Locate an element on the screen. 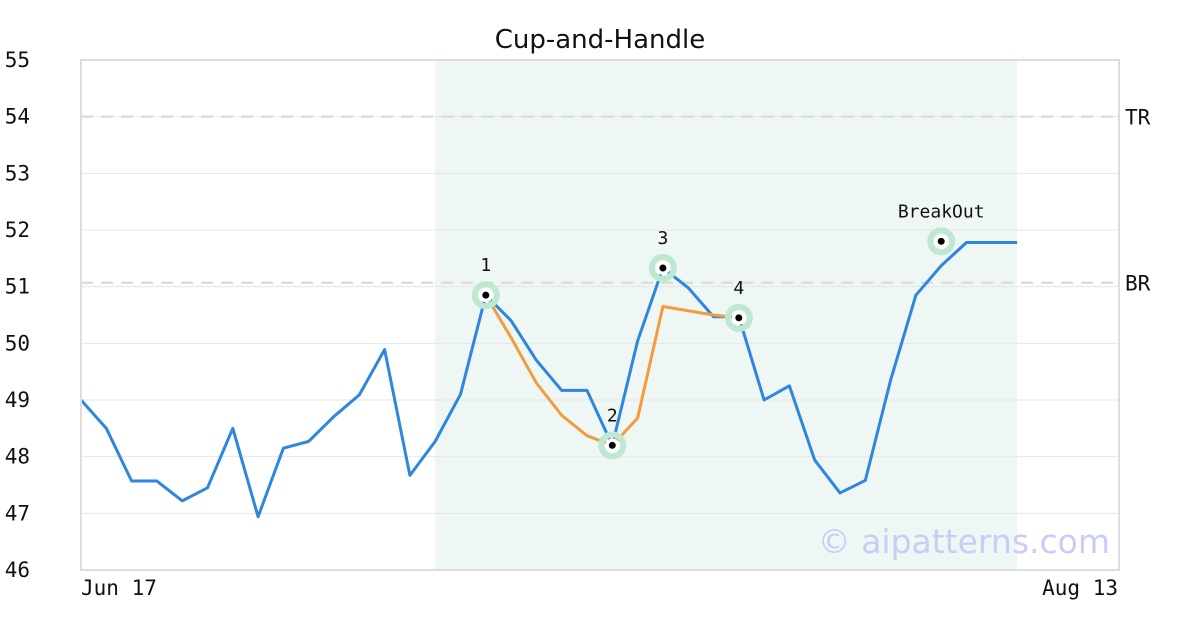 The width and height of the screenshot is (1200, 630). annotation-label-1: 1 is located at coordinates (485, 265).